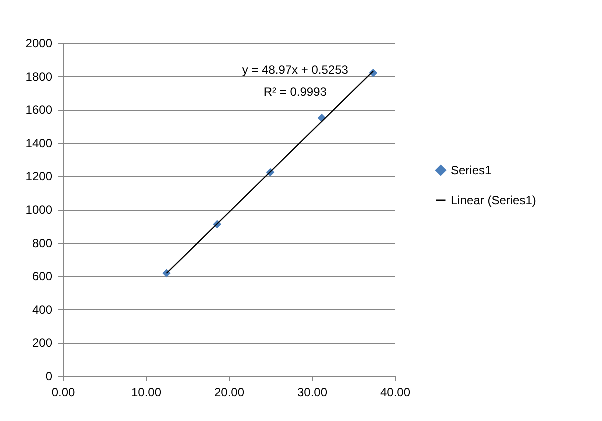 The height and width of the screenshot is (421, 602). Describe the element at coordinates (39, 210) in the screenshot. I see `y-tick-label: 1000` at that location.